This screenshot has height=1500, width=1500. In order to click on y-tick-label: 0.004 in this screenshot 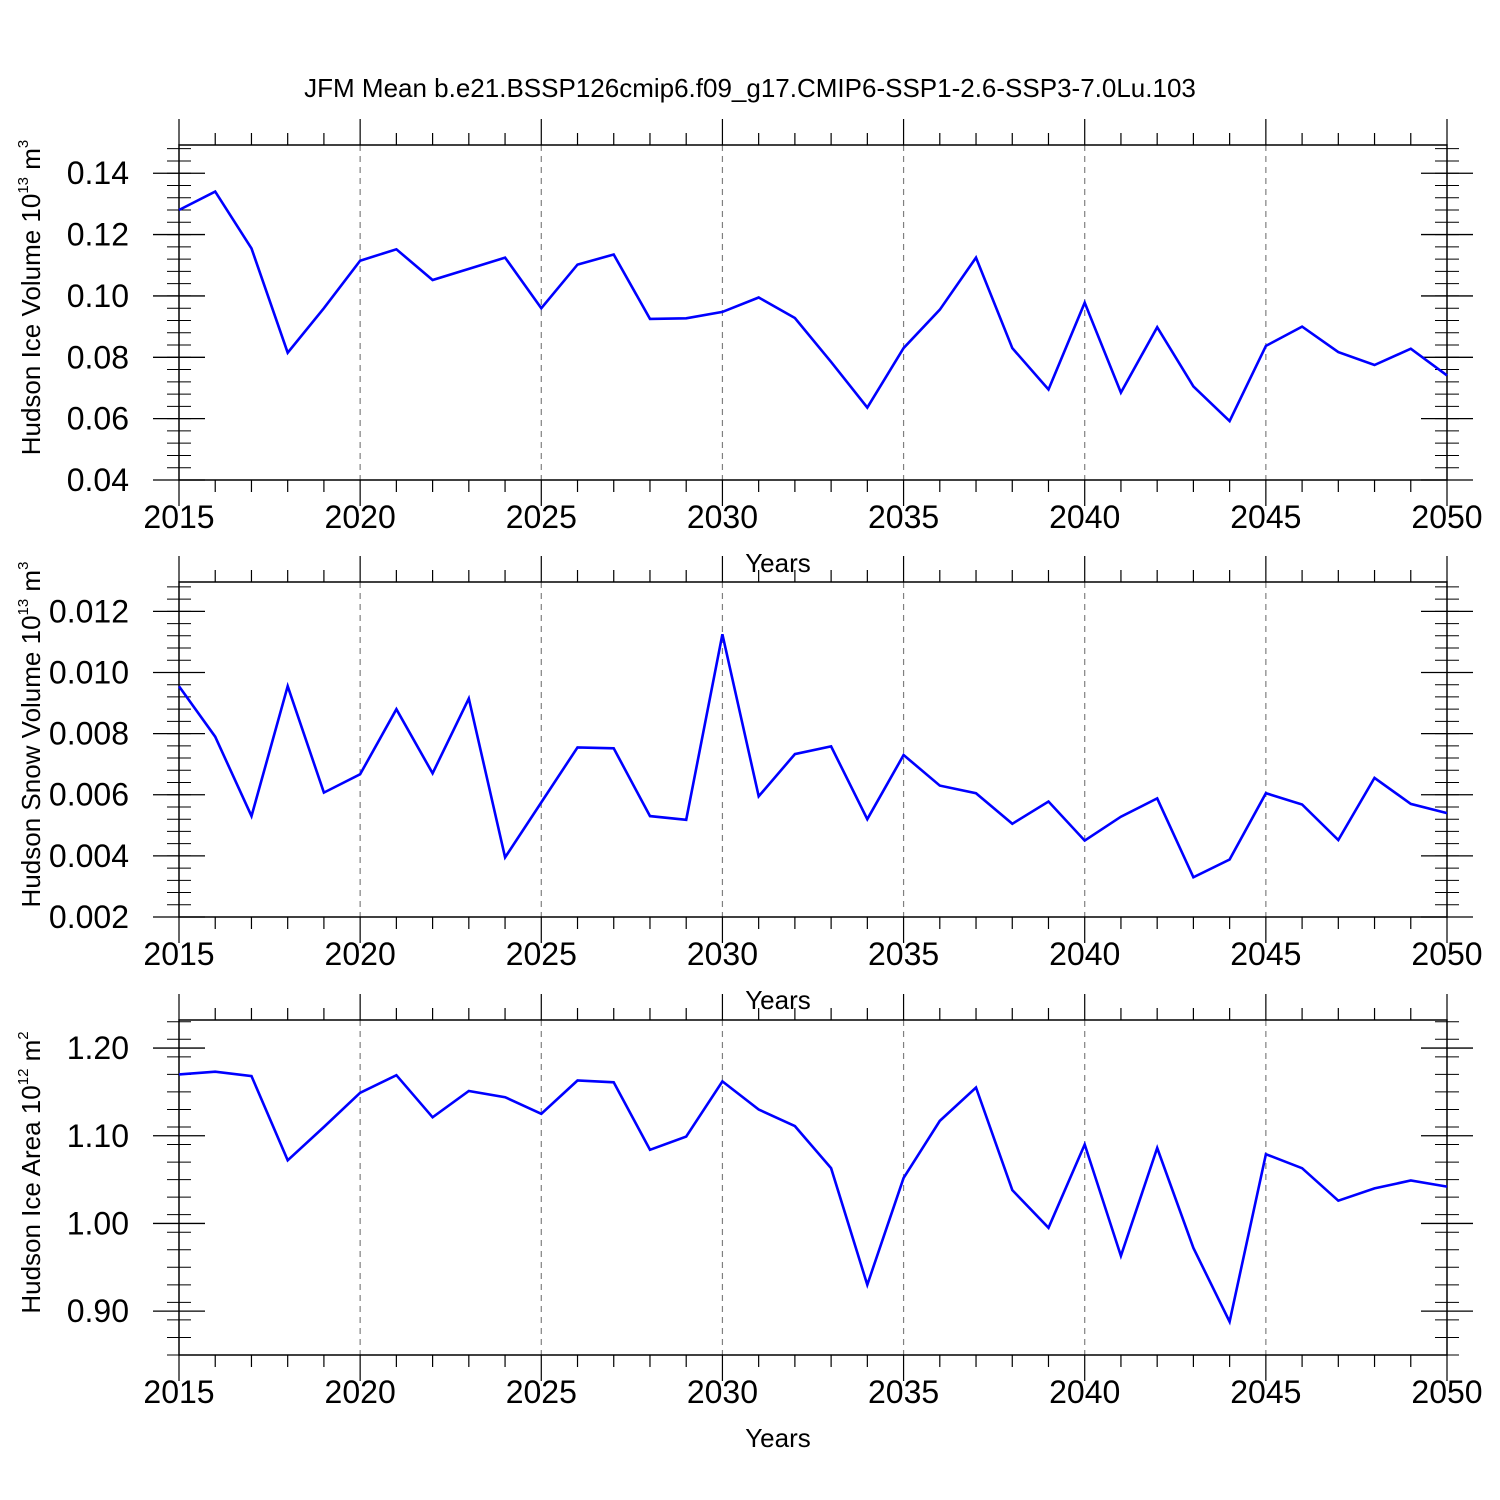, I will do `click(89, 856)`.